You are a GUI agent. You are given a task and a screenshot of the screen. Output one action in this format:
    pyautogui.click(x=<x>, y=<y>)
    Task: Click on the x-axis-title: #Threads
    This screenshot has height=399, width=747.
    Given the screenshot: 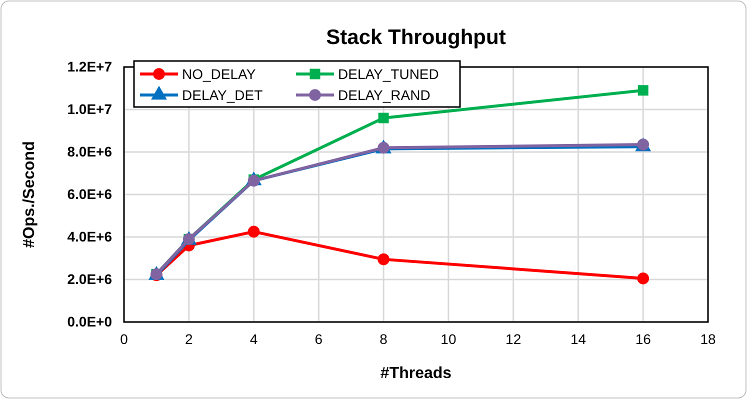 What is the action you would take?
    pyautogui.click(x=416, y=373)
    